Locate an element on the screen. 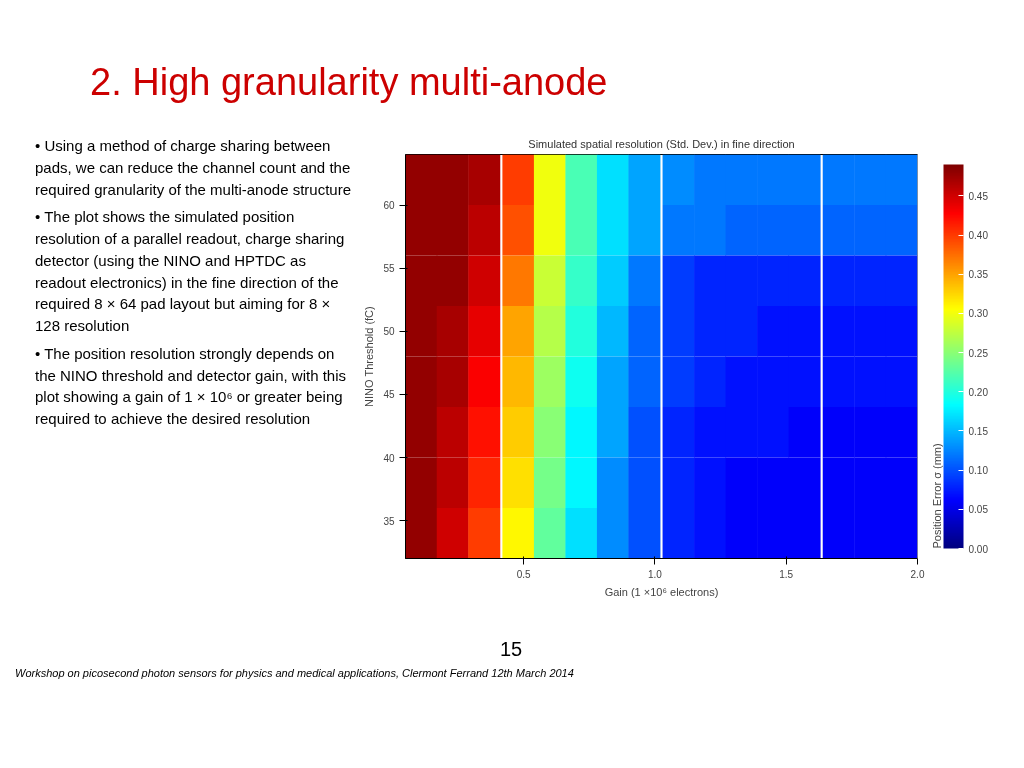 Image resolution: width=1024 pixels, height=768 pixels. chart-subtitle: Simulated spatial resolution (Std. Dev.) in fine direction is located at coordinates (661, 143).